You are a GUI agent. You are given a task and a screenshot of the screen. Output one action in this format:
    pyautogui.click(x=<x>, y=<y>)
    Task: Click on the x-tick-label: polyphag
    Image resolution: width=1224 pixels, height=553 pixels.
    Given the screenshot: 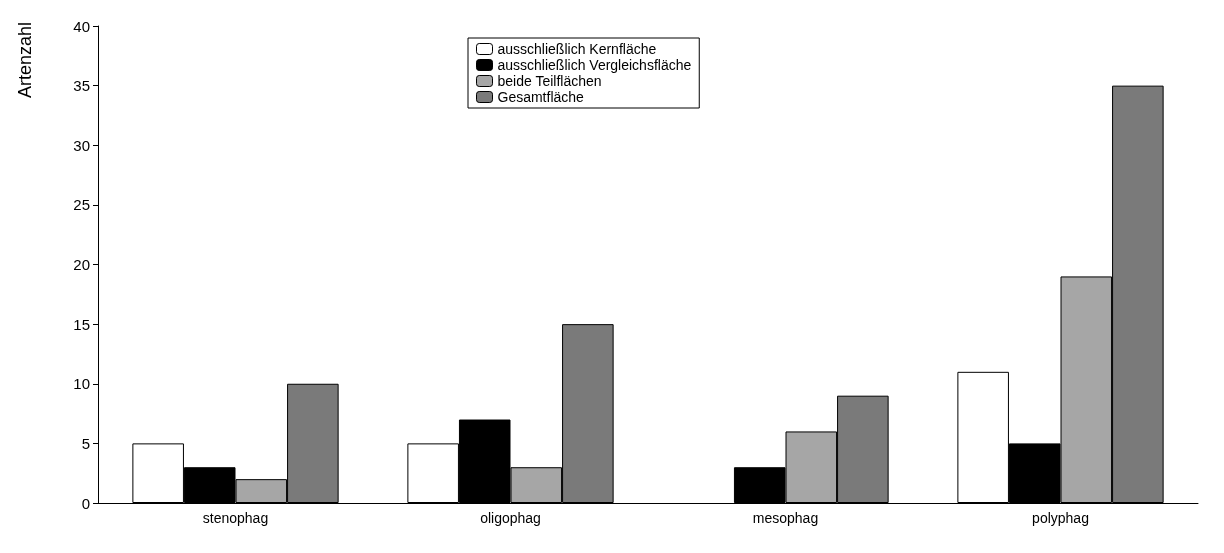 What is the action you would take?
    pyautogui.click(x=1060, y=518)
    